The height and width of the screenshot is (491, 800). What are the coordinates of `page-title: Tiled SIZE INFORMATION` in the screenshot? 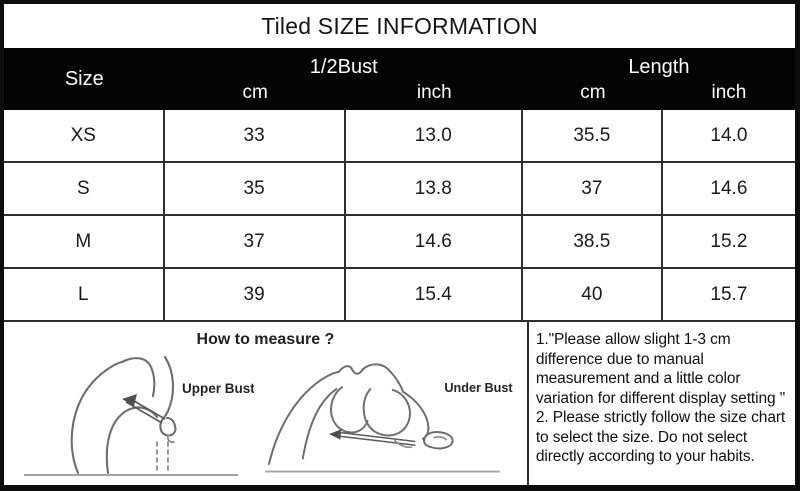 It's located at (399, 25).